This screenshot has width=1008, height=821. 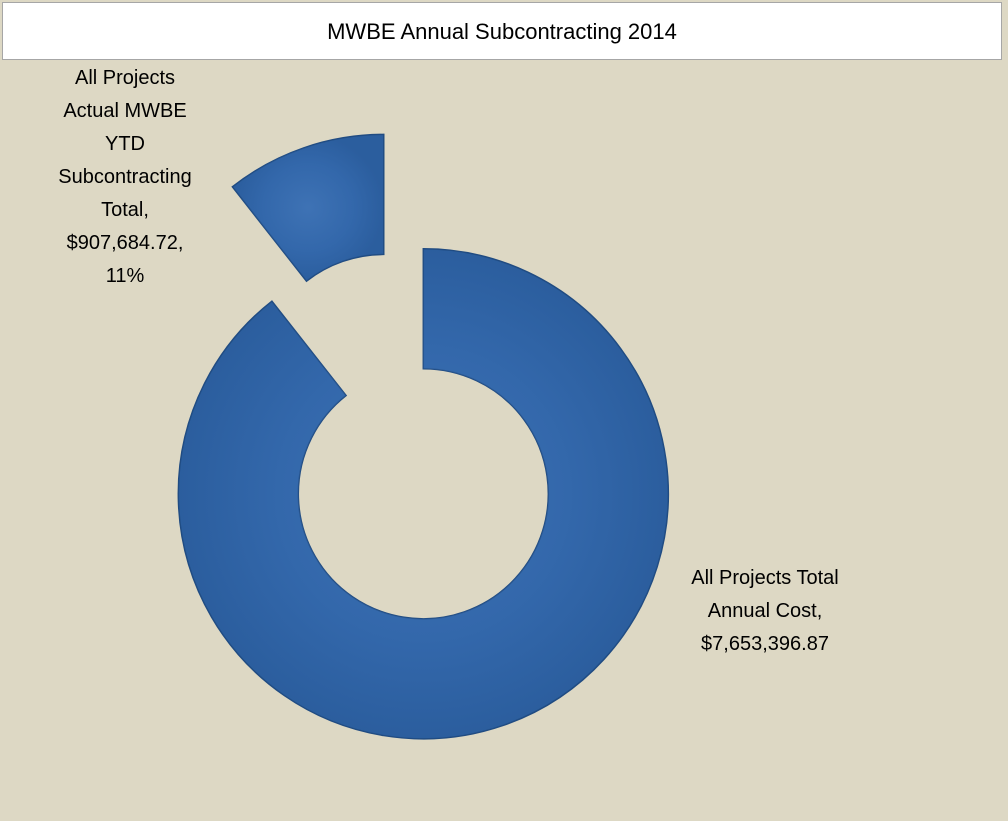 What do you see at coordinates (308, 208) in the screenshot?
I see `slice-shading` at bounding box center [308, 208].